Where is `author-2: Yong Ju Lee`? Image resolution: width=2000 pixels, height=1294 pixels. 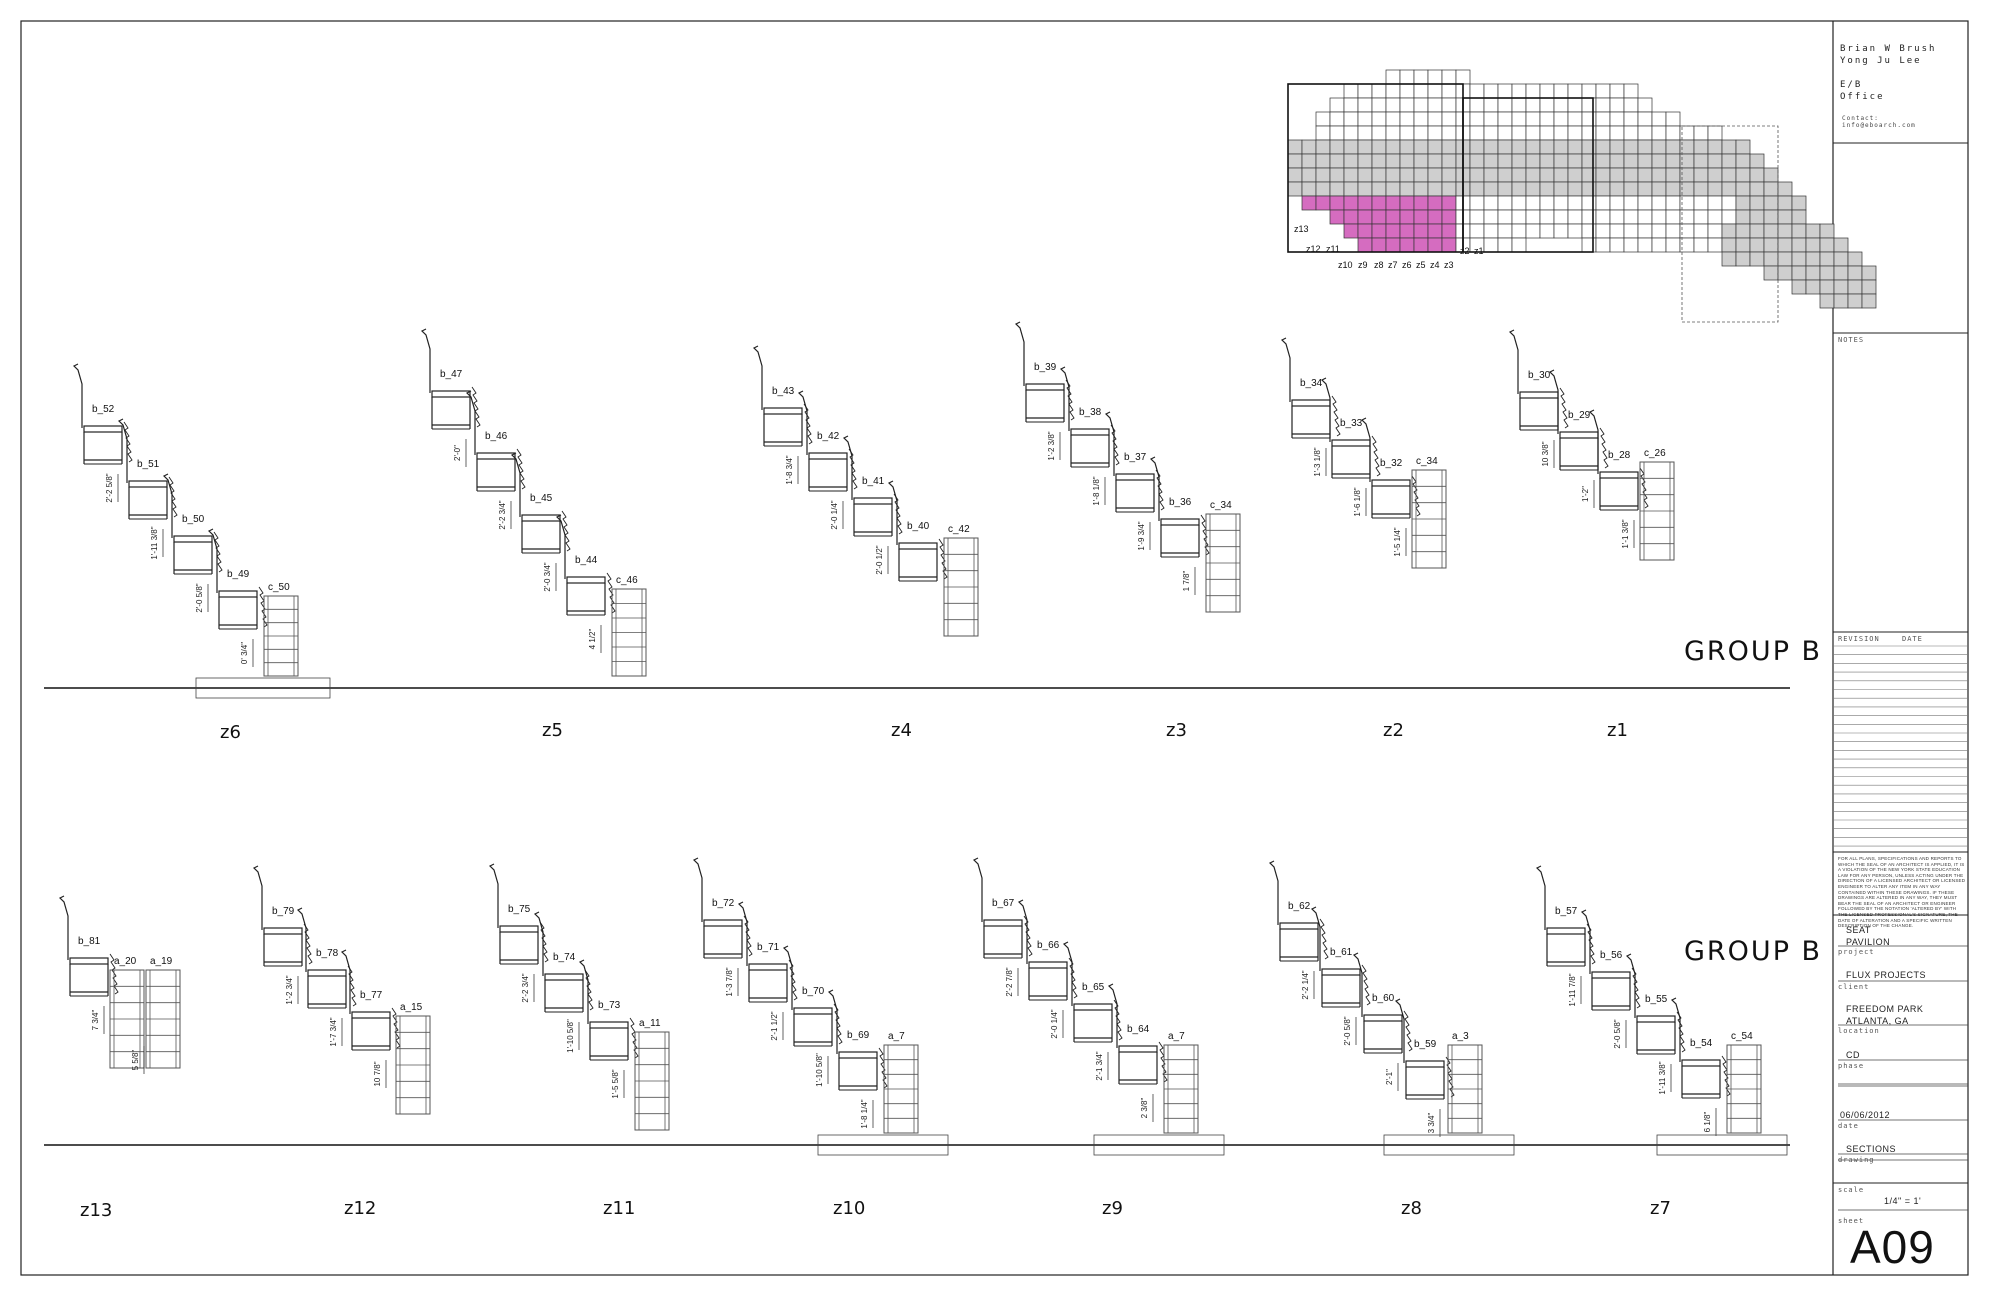
author-2: Yong Ju Lee is located at coordinates (1881, 61).